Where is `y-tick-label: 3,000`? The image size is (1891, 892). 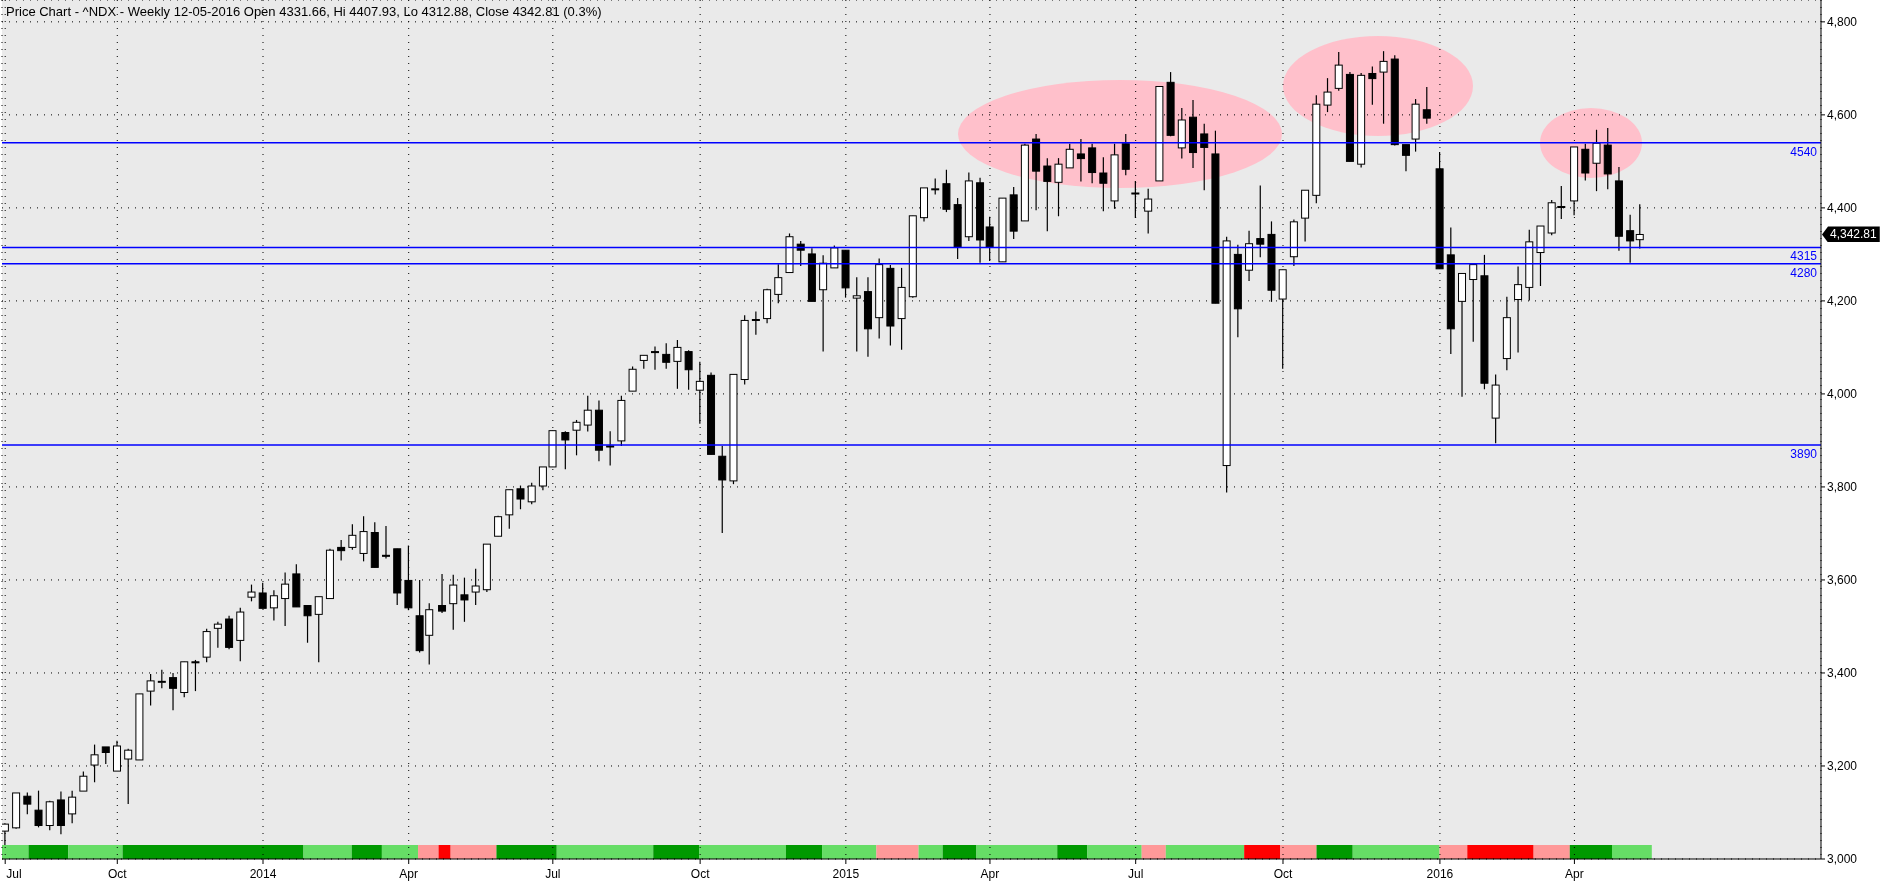
y-tick-label: 3,000 is located at coordinates (1842, 859).